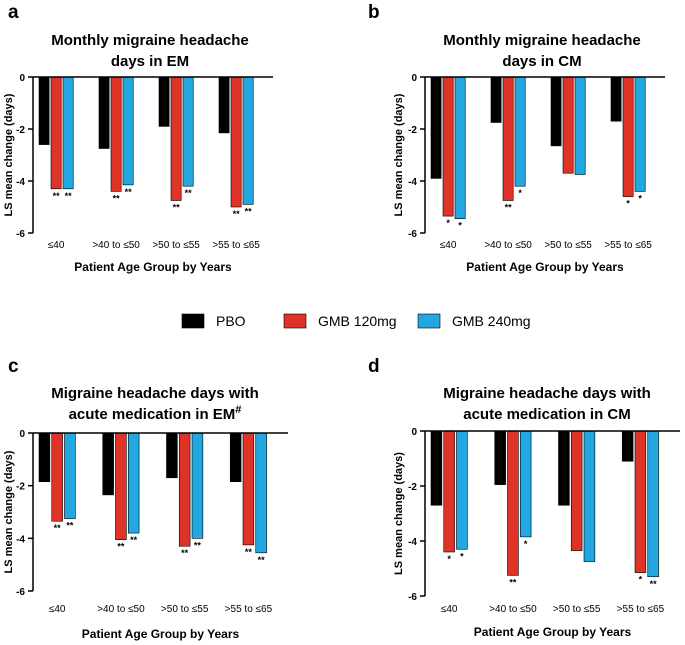 Image resolution: width=685 pixels, height=645 pixels. I want to click on panel-letter: c, so click(13, 366).